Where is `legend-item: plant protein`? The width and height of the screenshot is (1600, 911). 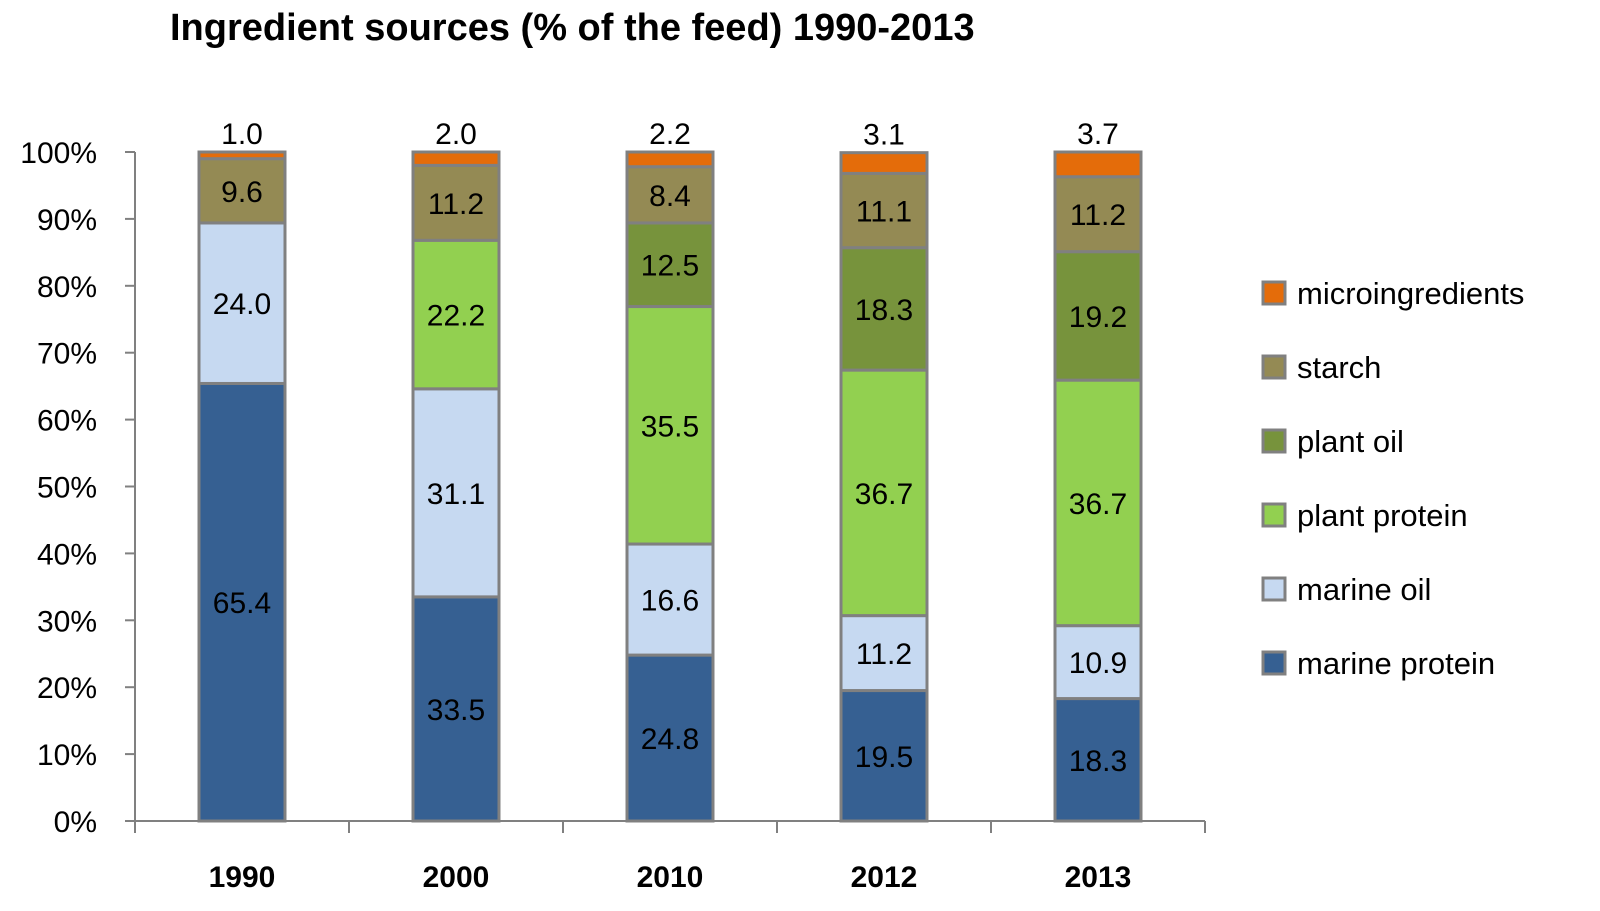
legend-item: plant protein is located at coordinates (1364, 515).